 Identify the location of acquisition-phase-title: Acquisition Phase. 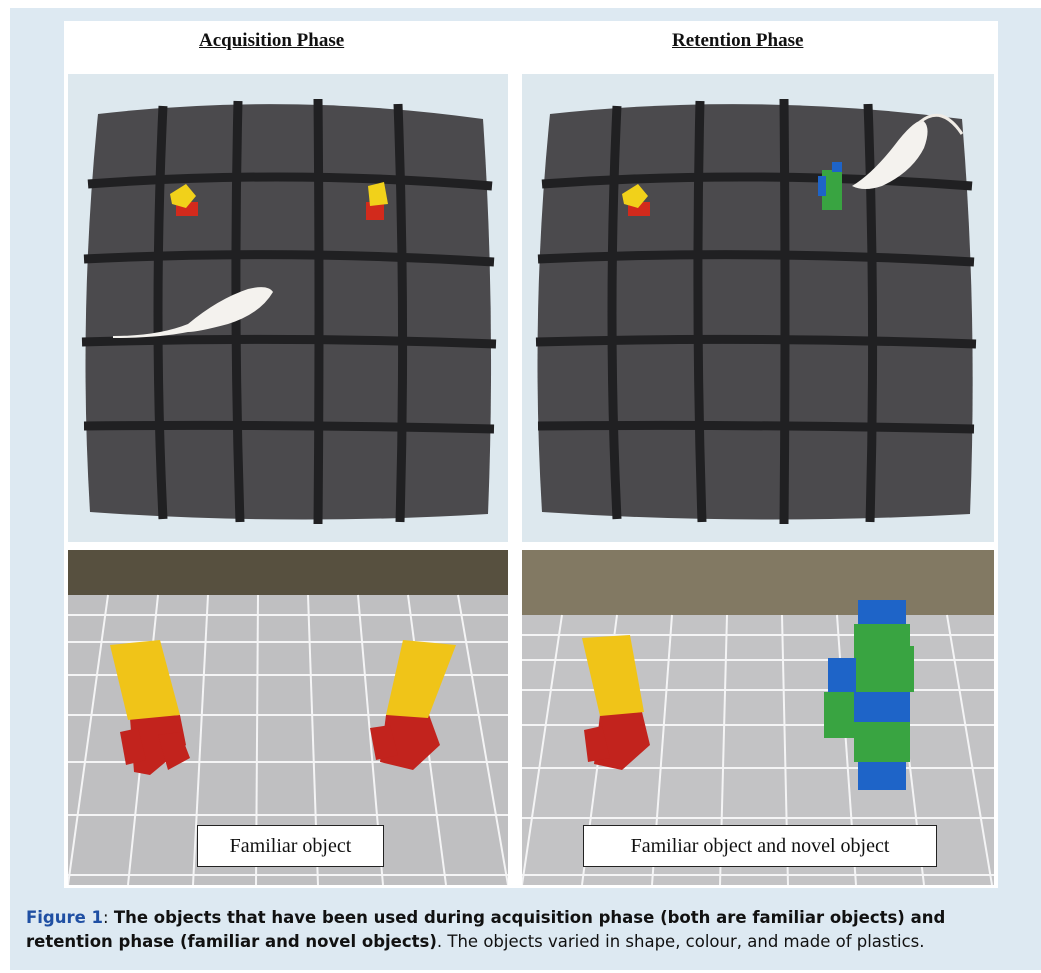
(272, 40).